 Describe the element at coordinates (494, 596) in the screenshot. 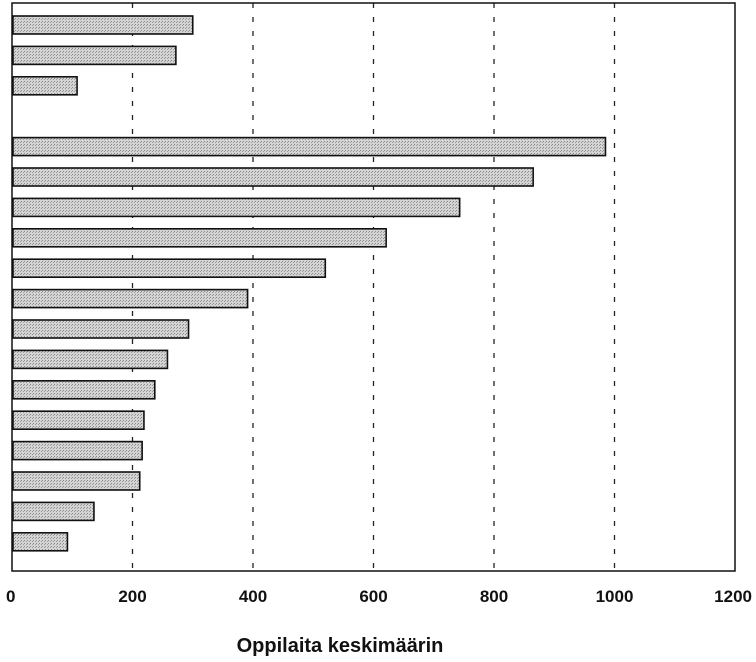

I see `x-tick-label: 800` at that location.